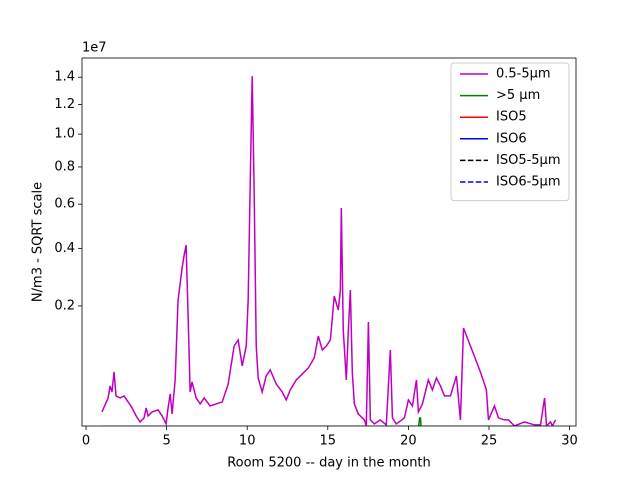  I want to click on legend-label: 0.5-5µm, so click(523, 74).